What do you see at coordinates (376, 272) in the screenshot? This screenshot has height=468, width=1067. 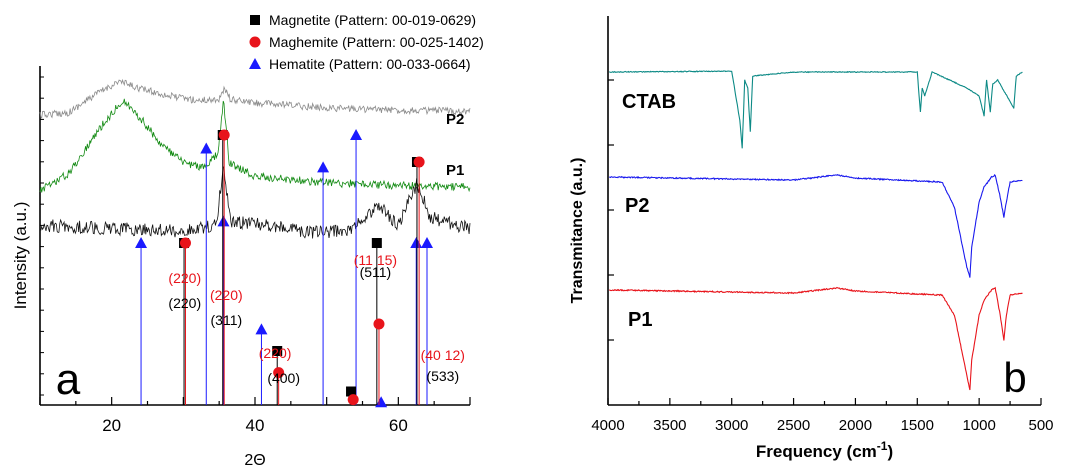 I see `miller-index-label: (511)` at bounding box center [376, 272].